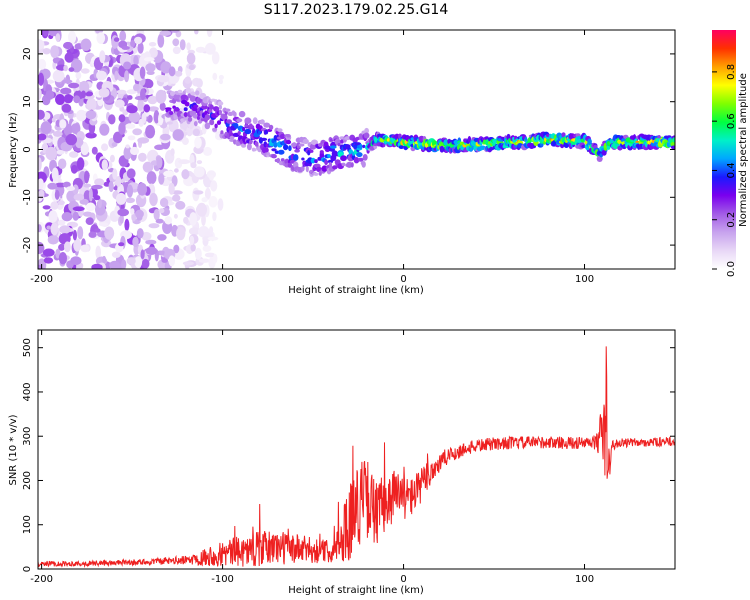 Image resolution: width=750 pixels, height=600 pixels. I want to click on colorbar-gradient, so click(724, 149).